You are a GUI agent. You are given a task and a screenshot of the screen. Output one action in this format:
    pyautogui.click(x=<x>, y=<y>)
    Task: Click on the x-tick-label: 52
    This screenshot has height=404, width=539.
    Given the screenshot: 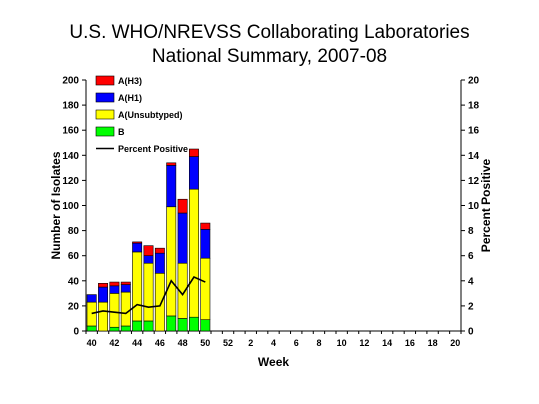 What is the action you would take?
    pyautogui.click(x=228, y=343)
    